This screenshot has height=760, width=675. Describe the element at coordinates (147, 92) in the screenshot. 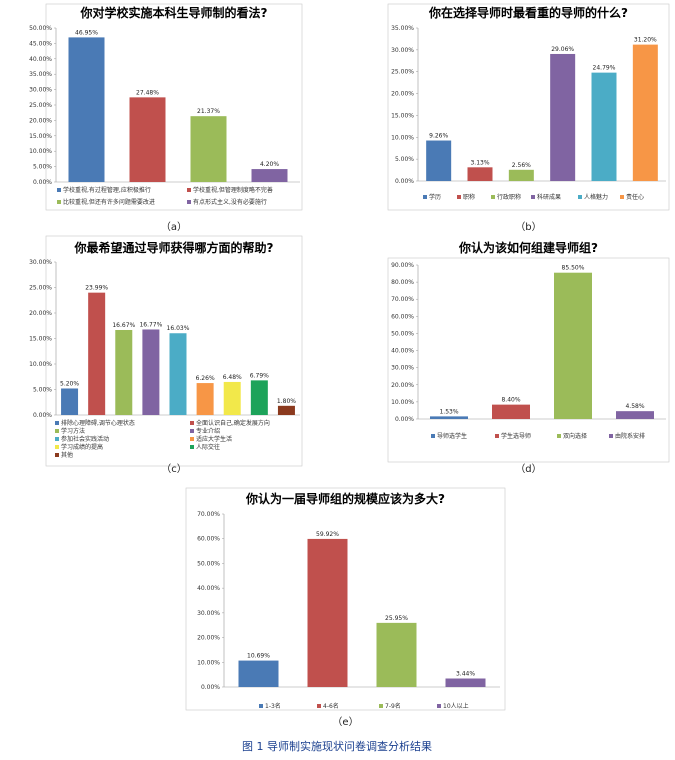

I see `data-label: 27.48%` at that location.